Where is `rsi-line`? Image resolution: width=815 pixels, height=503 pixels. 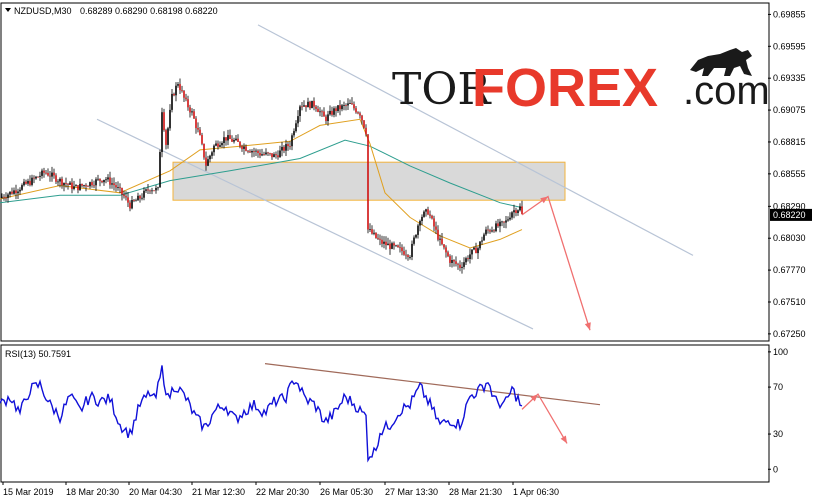
rsi-line is located at coordinates (261, 414).